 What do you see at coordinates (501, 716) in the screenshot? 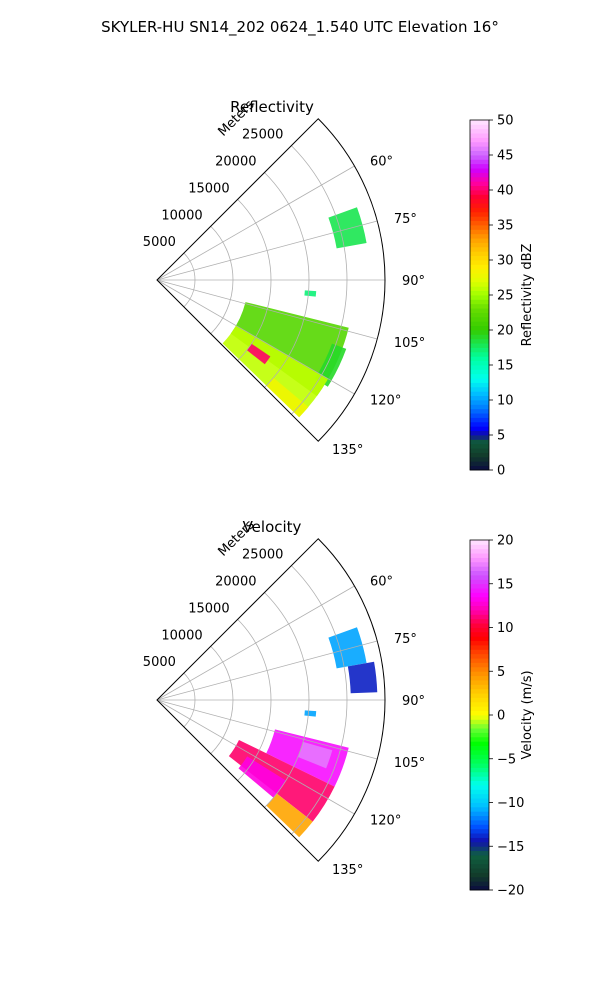
I see `colorbar-tick-label: 0` at bounding box center [501, 716].